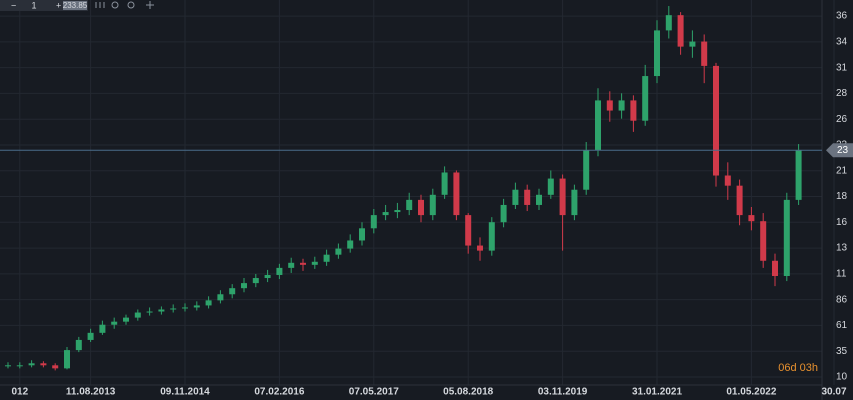 This screenshot has height=400, width=853. I want to click on x-tick-label: 07.05.2017, so click(374, 392).